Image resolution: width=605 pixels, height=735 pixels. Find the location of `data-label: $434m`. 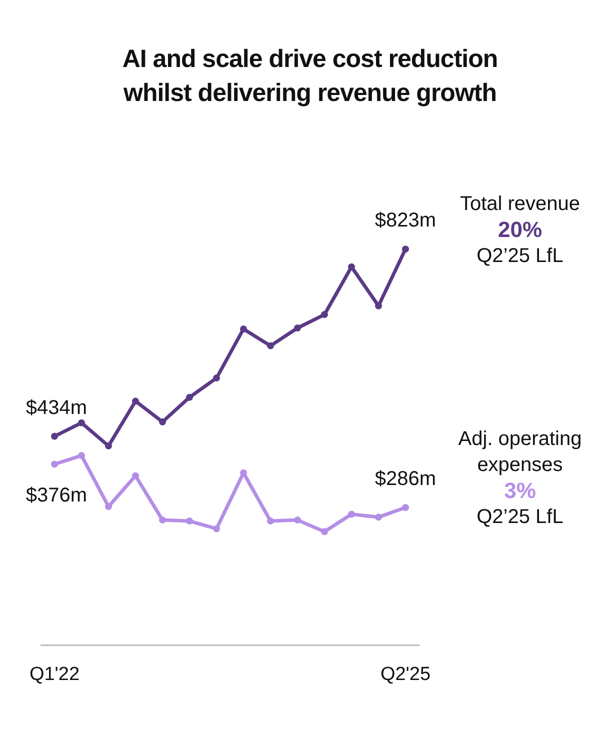

data-label: $434m is located at coordinates (57, 407).